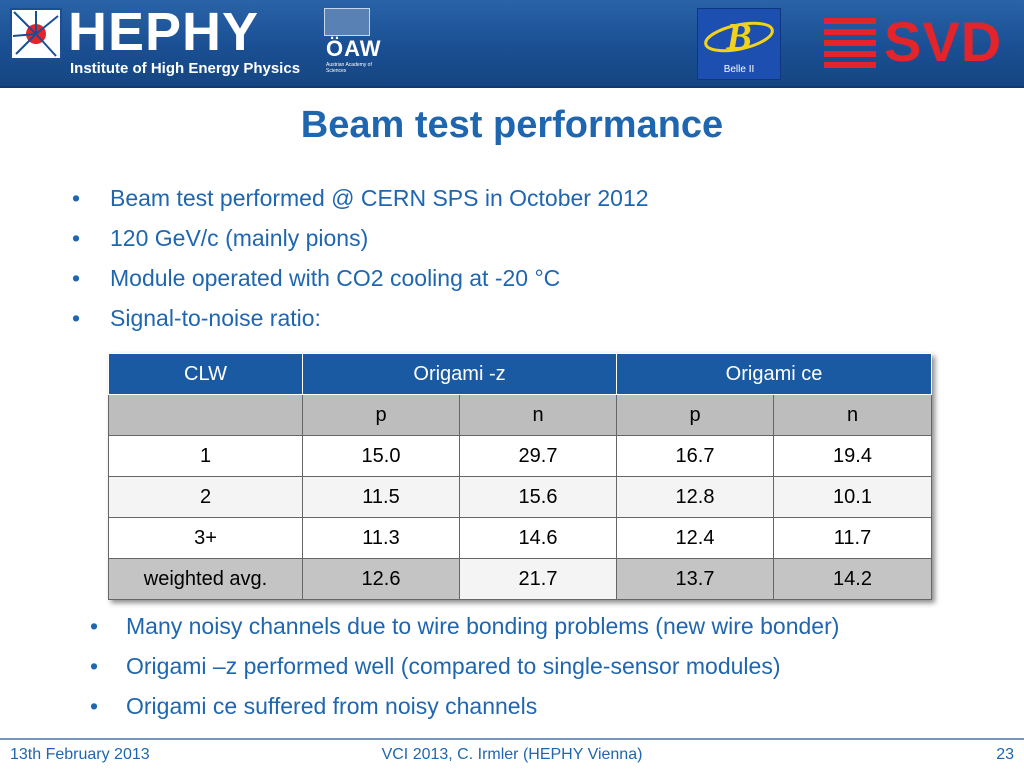  I want to click on table-cell: 11.3, so click(381, 538).